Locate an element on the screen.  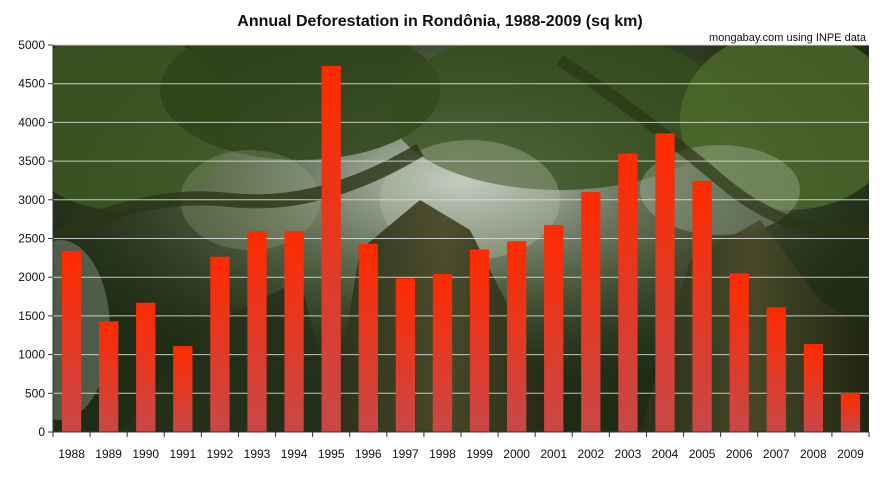
x-tick-label: 1995 is located at coordinates (331, 454).